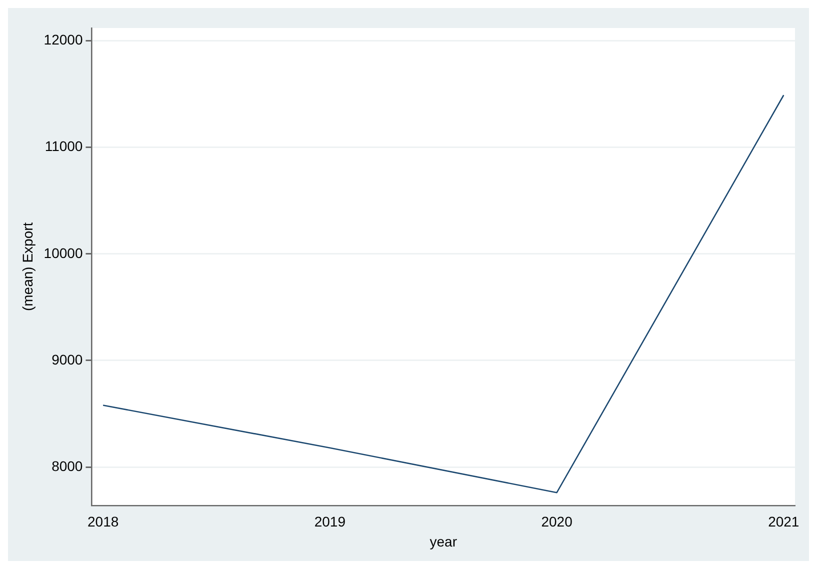 Image resolution: width=817 pixels, height=569 pixels. Describe the element at coordinates (63, 146) in the screenshot. I see `y-tick-label: 11000` at that location.